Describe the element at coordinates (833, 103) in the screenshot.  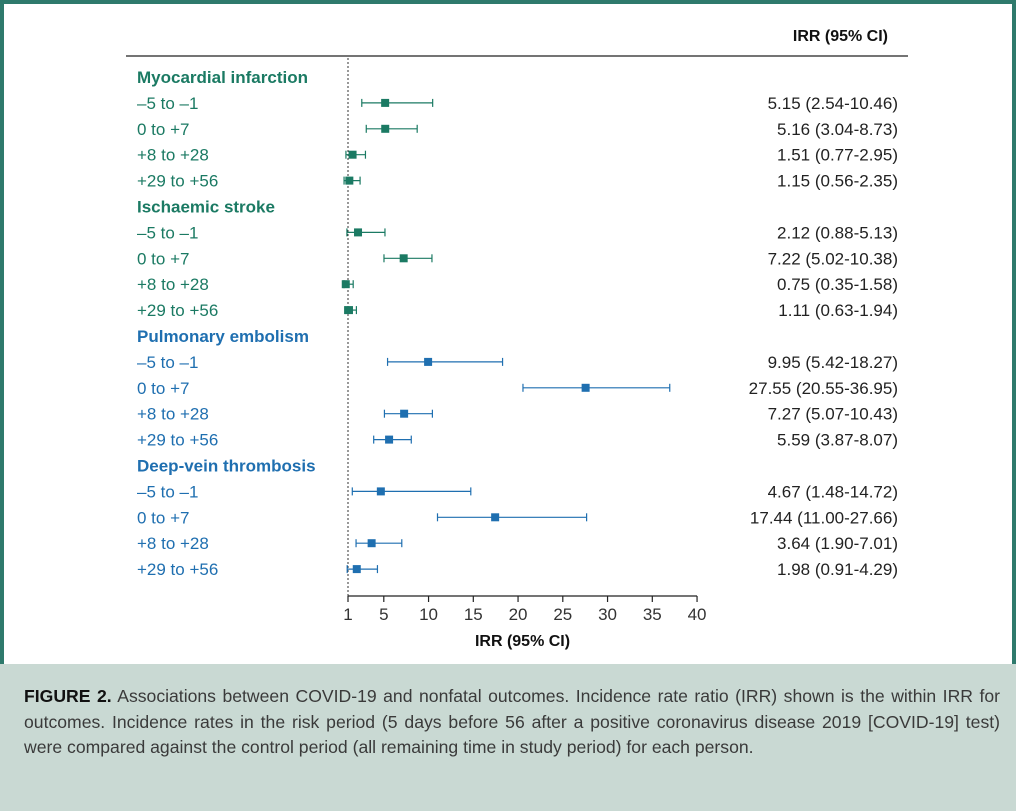
I see `irr-value: 5.15 (2.54-10.46)` at that location.